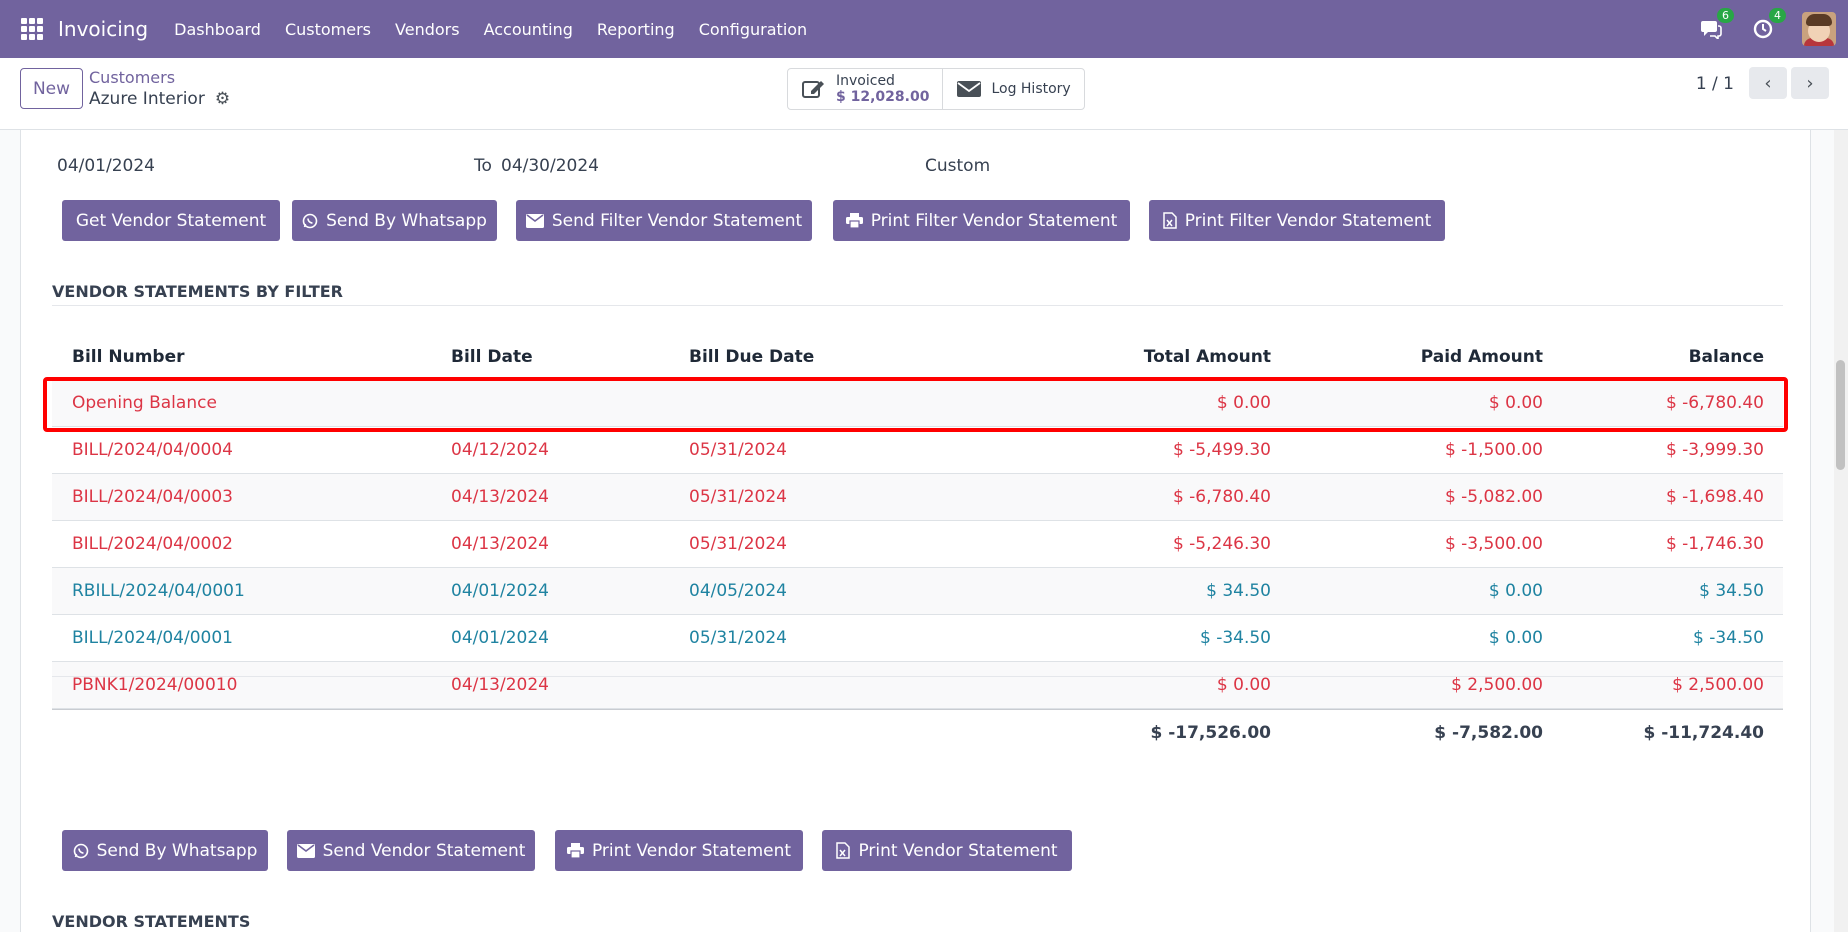 The image size is (1848, 932). I want to click on record-name: Azure Interior, so click(147, 99).